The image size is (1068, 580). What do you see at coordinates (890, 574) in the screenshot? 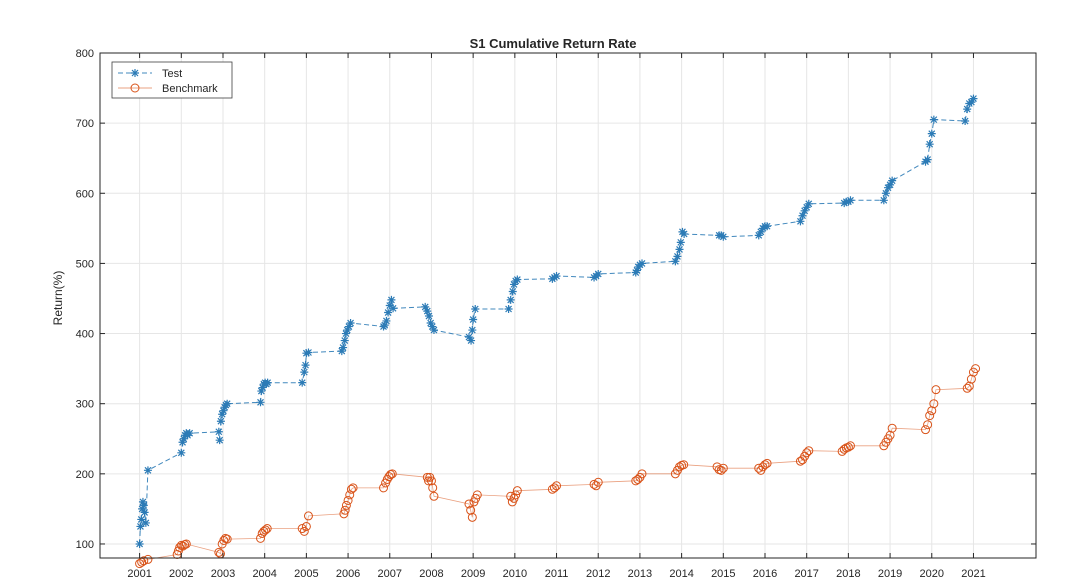
I see `x-tick-label: 2019` at bounding box center [890, 574].